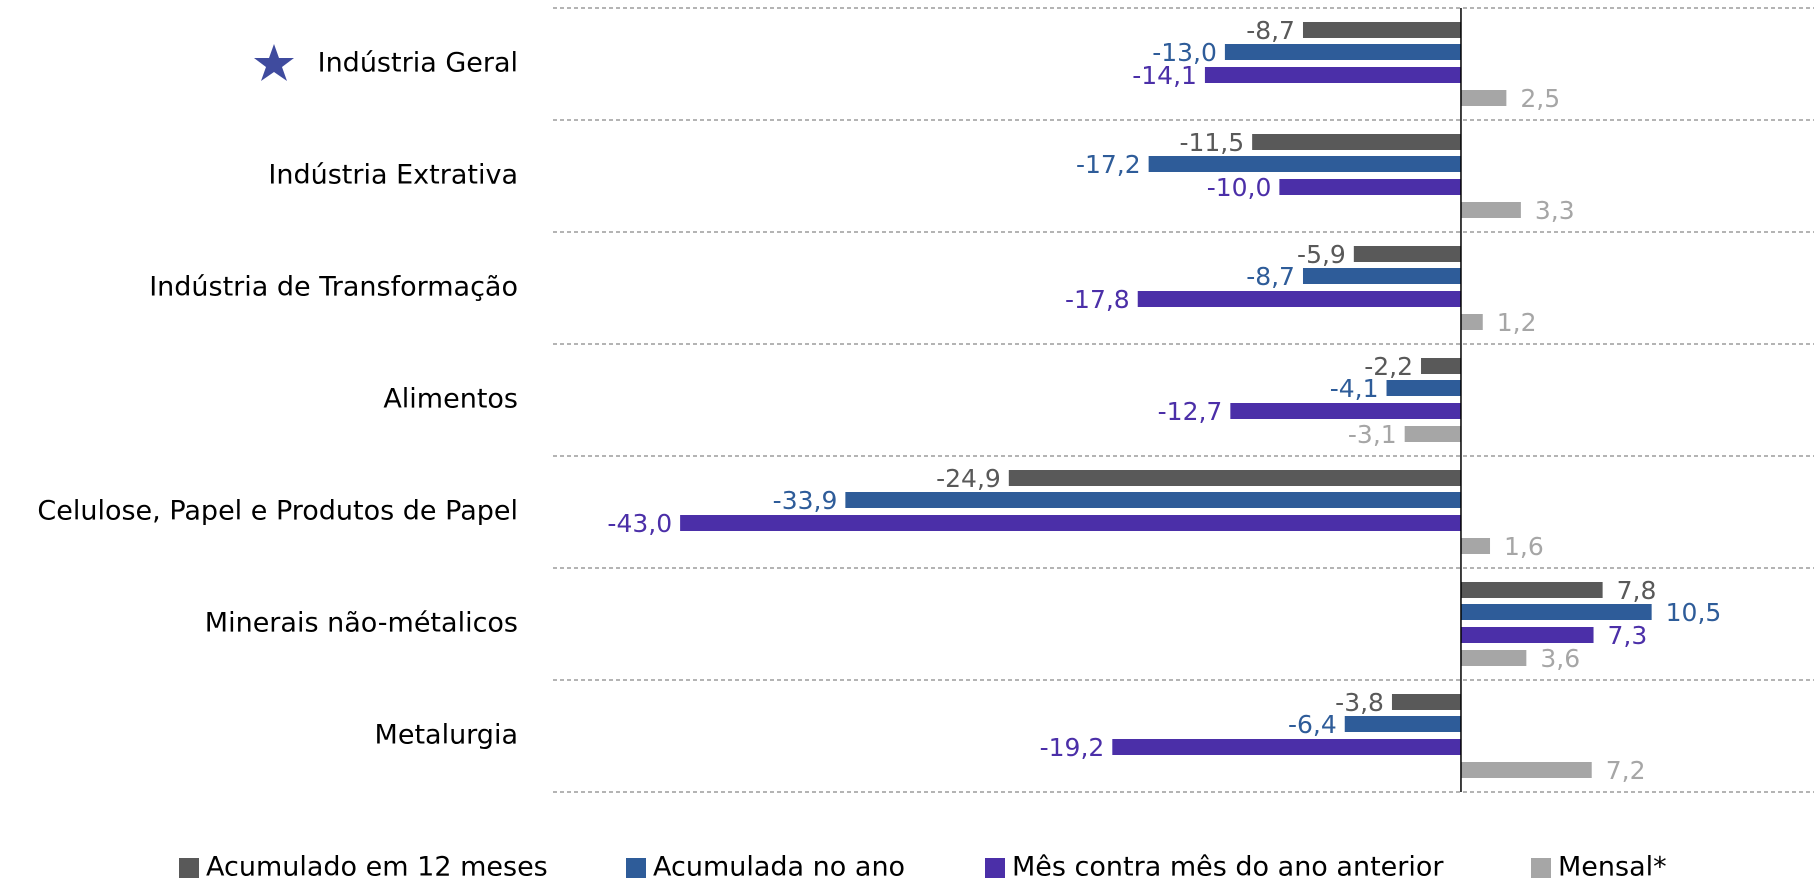  I want to click on value-label: 1,6, so click(1524, 546).